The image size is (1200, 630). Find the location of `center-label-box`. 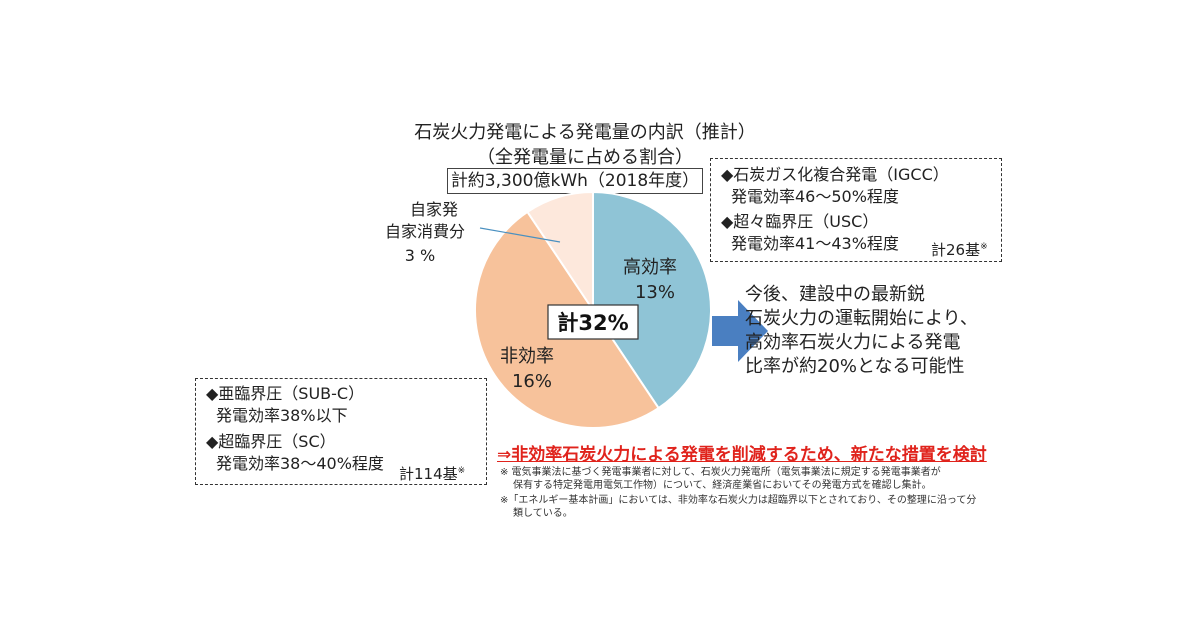

center-label-box is located at coordinates (593, 322).